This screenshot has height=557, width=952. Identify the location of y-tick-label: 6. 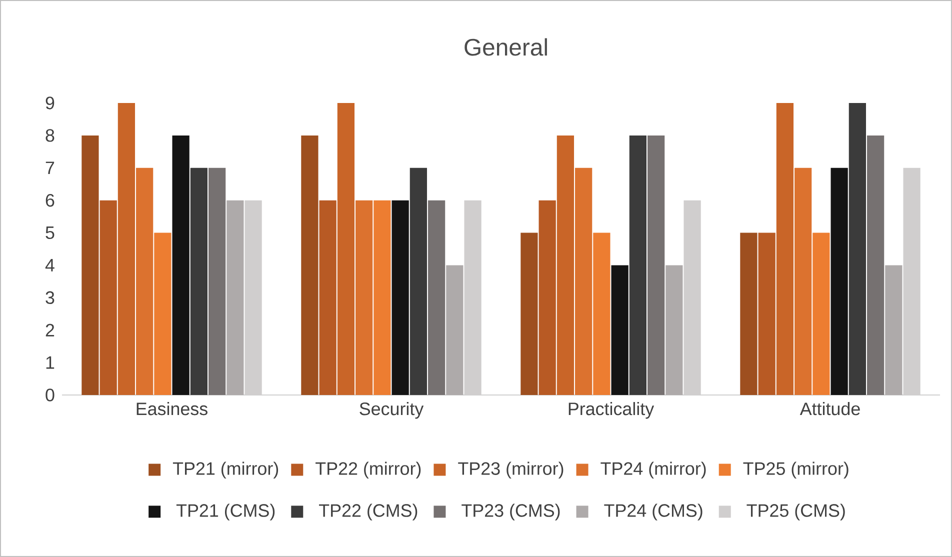
(50, 200).